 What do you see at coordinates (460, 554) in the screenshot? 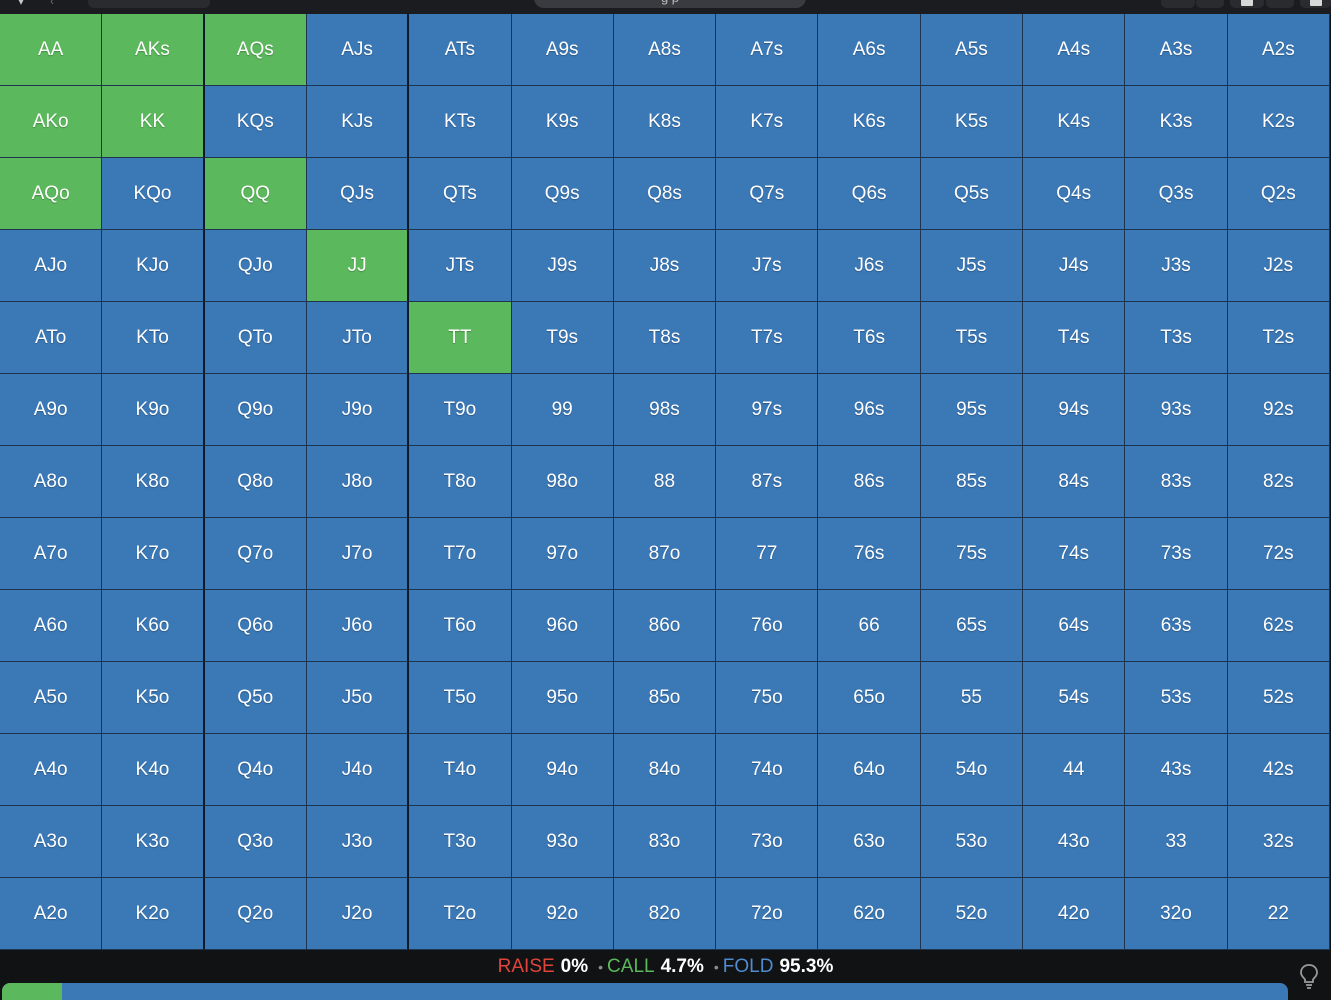
I see `hand-cell: T7o` at bounding box center [460, 554].